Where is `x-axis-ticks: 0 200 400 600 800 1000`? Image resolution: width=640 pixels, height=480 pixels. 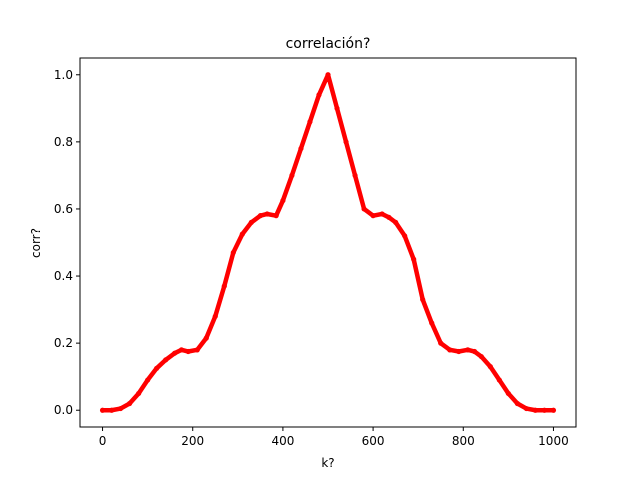 x-axis-ticks: 0 200 400 600 800 1000 is located at coordinates (334, 437).